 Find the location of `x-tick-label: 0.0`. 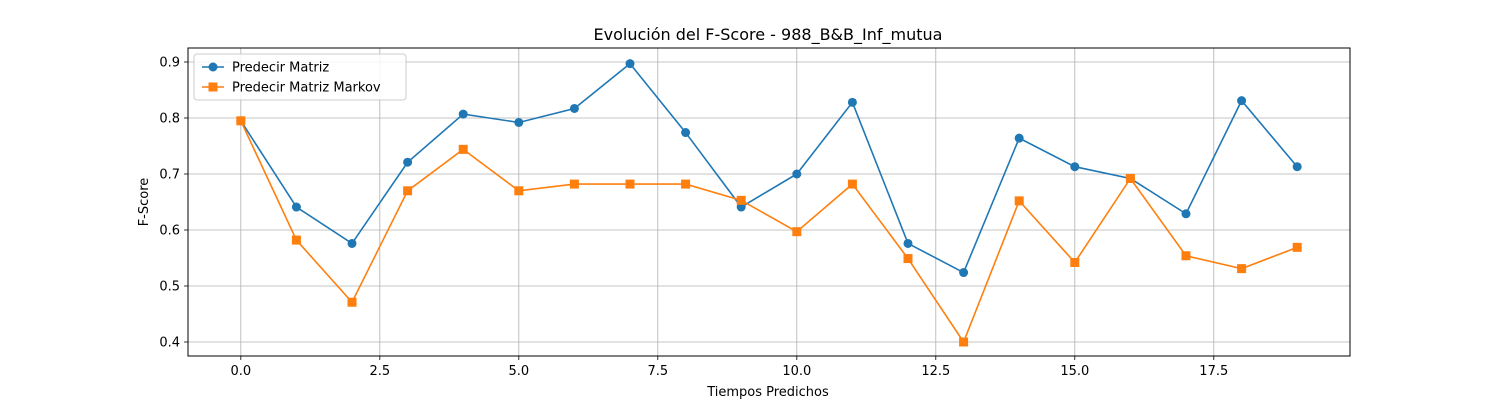

x-tick-label: 0.0 is located at coordinates (240, 371).